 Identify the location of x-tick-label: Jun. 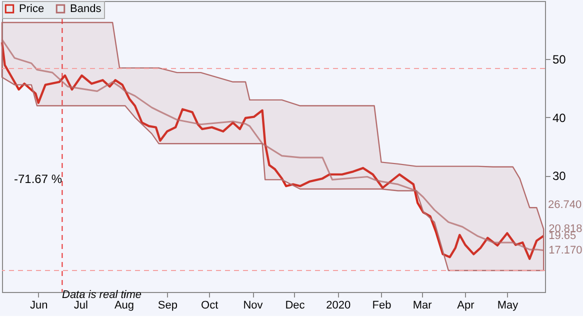
(39, 306).